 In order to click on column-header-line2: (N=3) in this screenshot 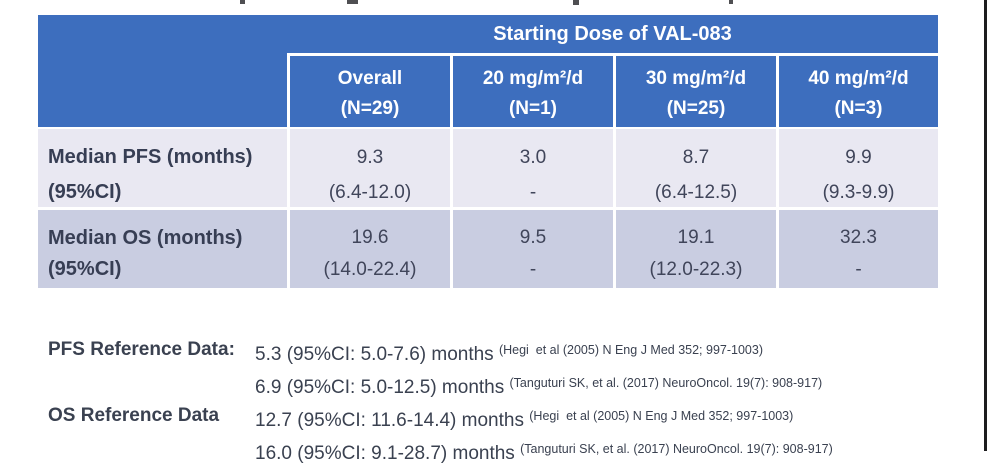, I will do `click(858, 108)`.